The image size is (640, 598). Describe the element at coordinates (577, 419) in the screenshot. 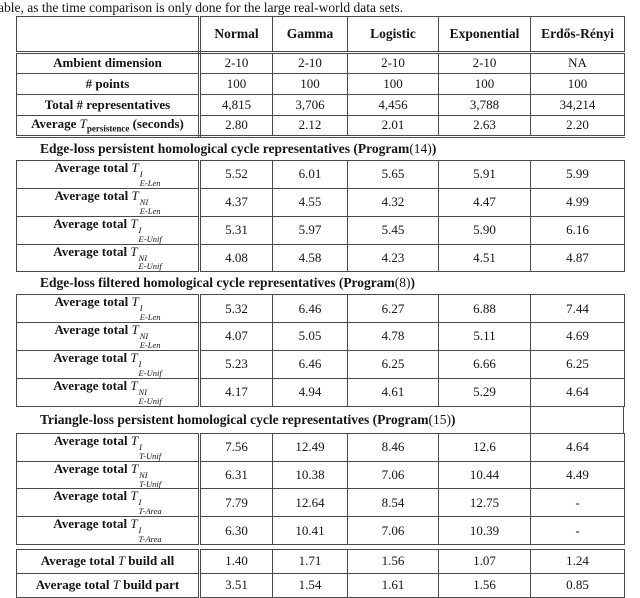

I see `empty-cell-box` at that location.